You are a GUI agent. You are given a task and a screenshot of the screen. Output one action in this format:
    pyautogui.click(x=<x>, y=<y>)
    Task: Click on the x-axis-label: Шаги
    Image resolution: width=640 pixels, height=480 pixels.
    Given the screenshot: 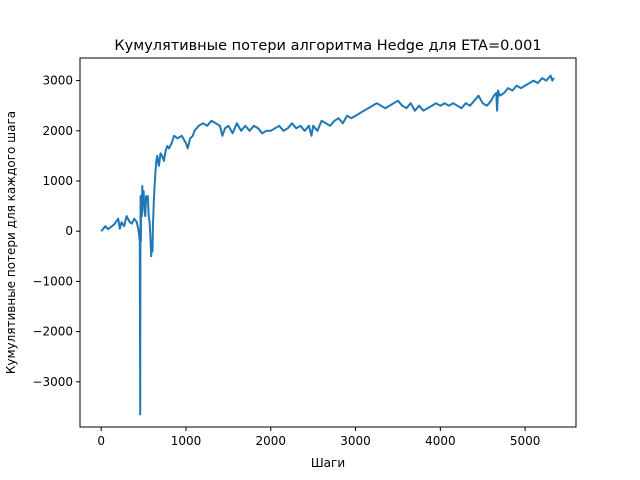 What is the action you would take?
    pyautogui.click(x=328, y=463)
    